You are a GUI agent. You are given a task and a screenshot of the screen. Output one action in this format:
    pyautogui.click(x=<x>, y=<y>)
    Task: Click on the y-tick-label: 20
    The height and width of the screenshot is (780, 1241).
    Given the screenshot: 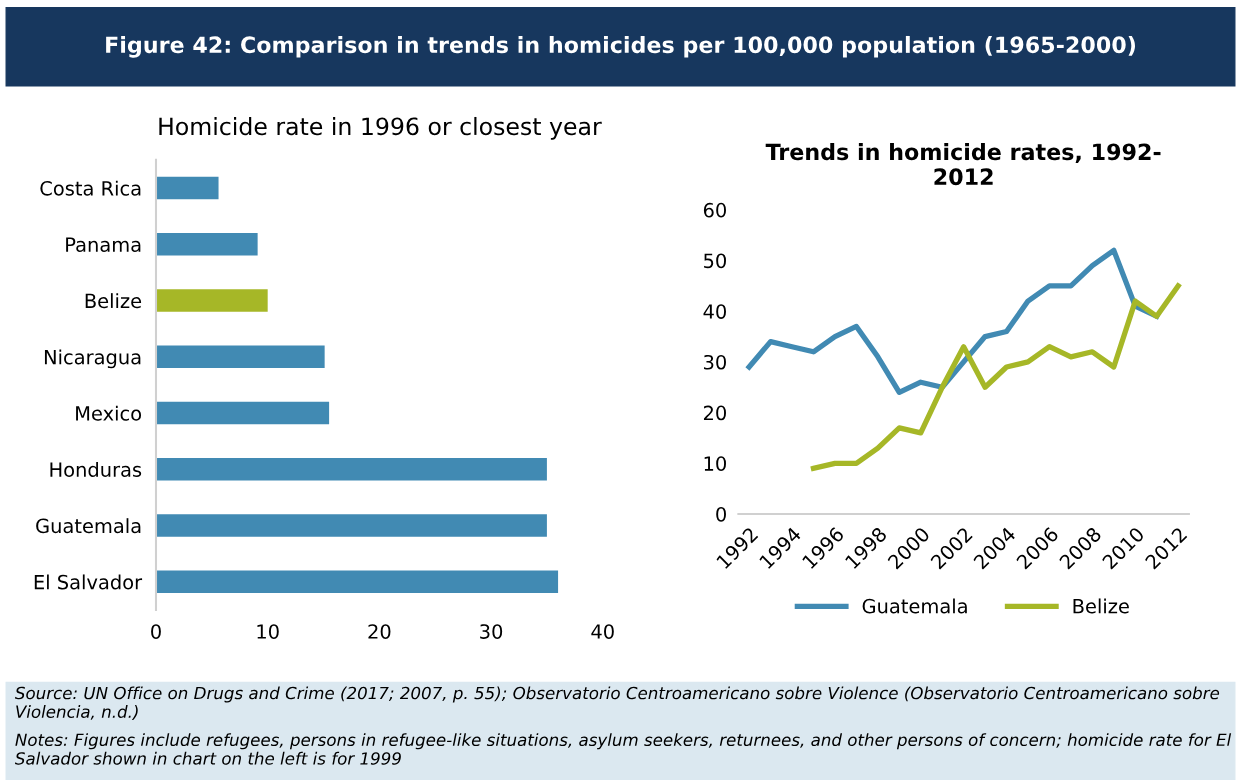 What is the action you would take?
    pyautogui.click(x=714, y=413)
    